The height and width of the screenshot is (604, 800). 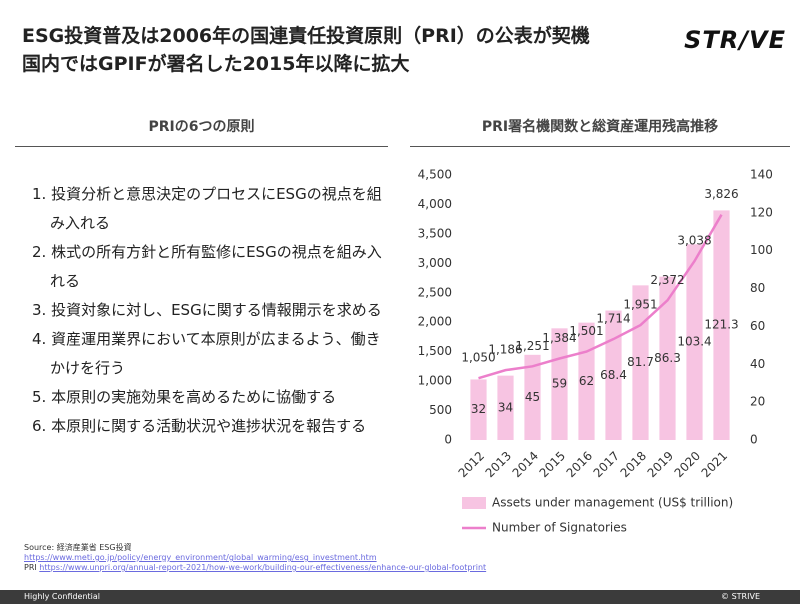 What do you see at coordinates (62, 596) in the screenshot?
I see `confidential: Highly Confidential` at bounding box center [62, 596].